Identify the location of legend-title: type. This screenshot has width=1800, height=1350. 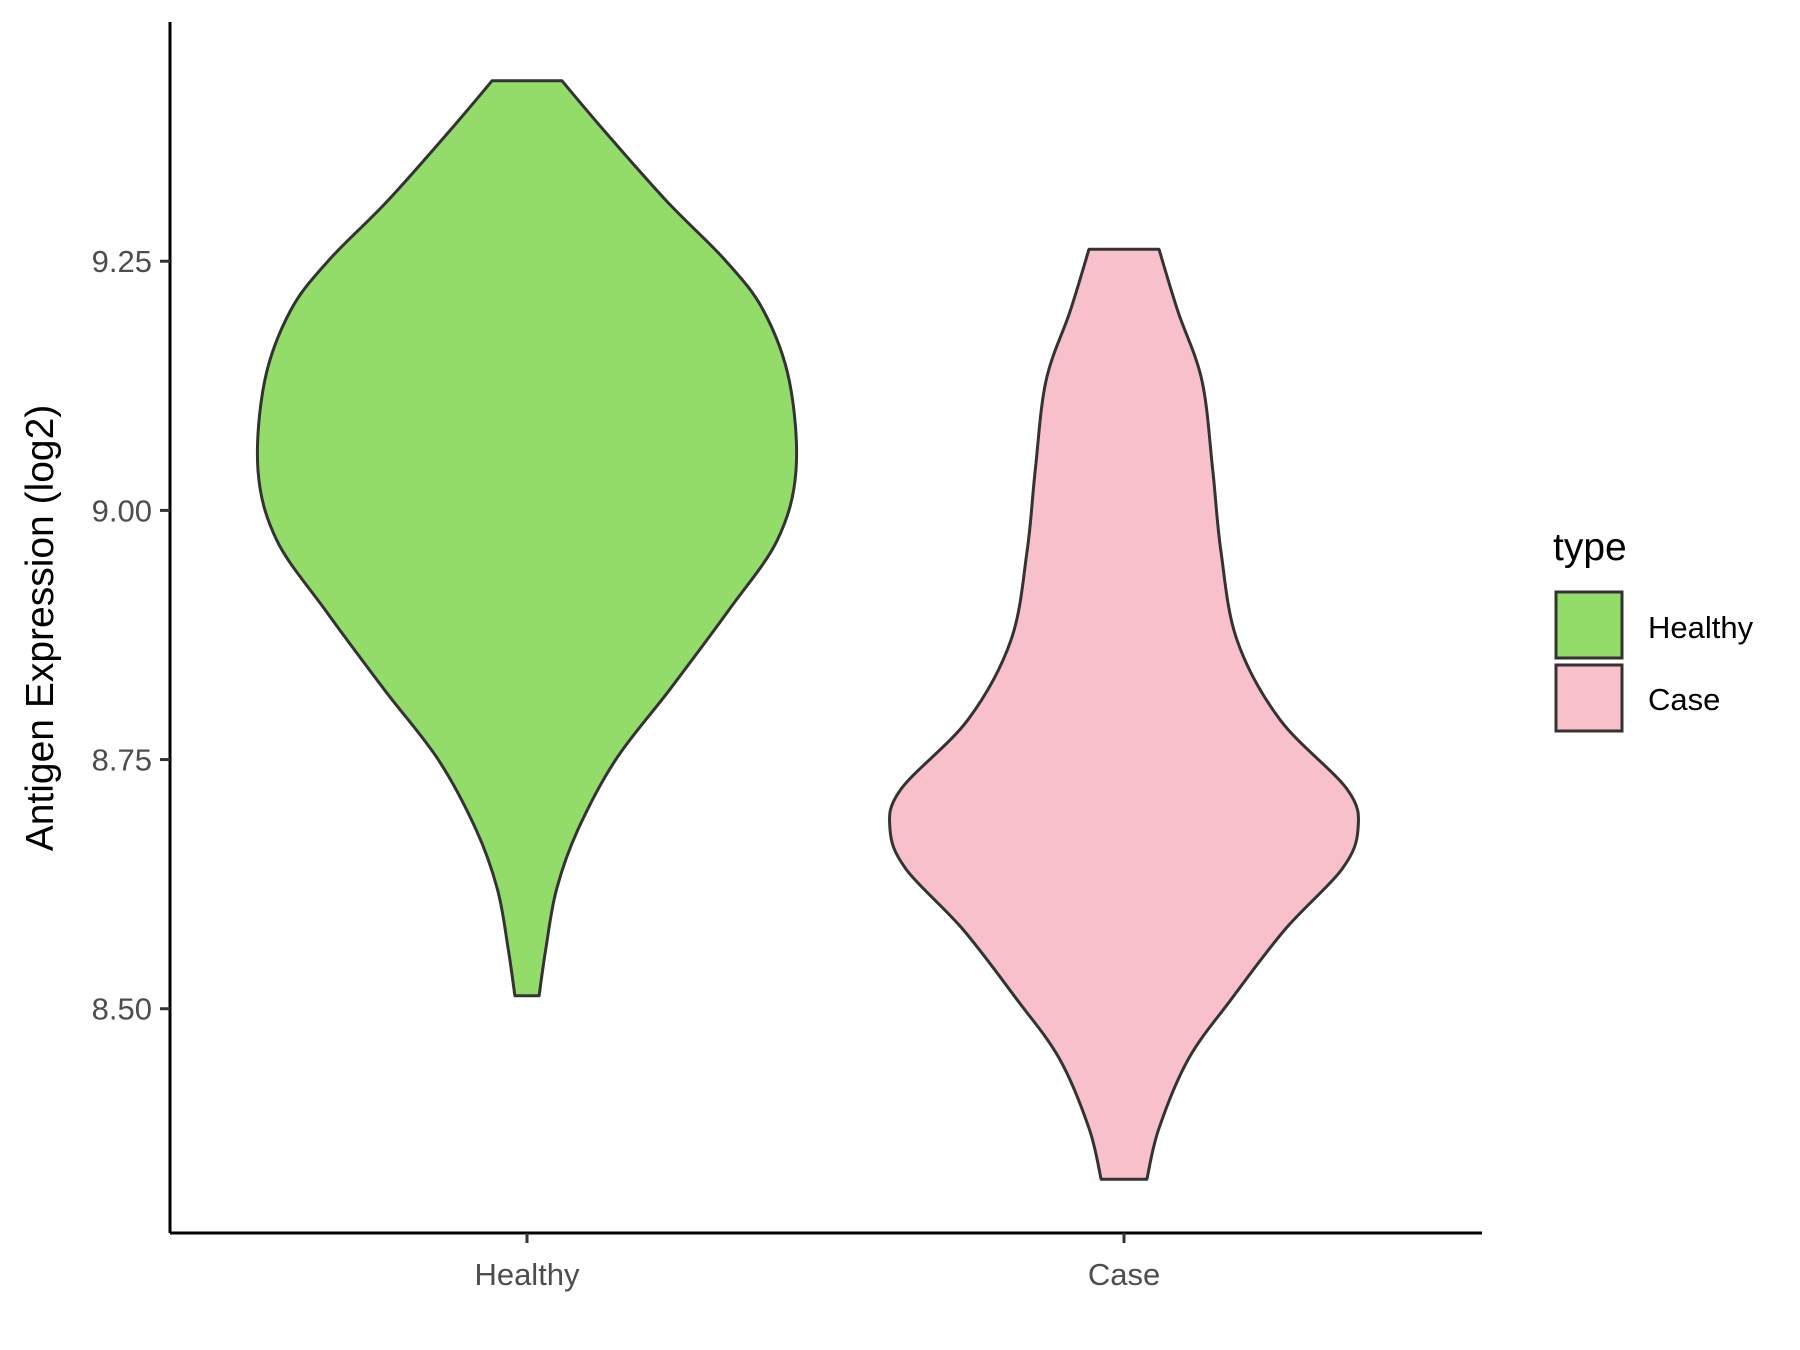
(1590, 547).